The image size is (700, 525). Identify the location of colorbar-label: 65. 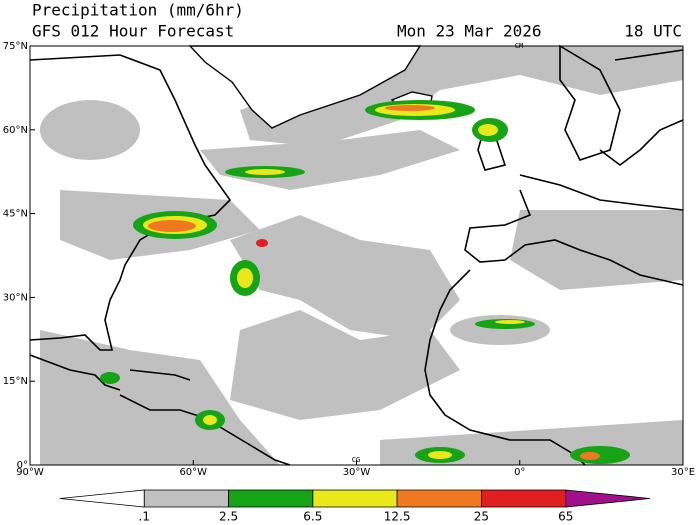
(565, 517).